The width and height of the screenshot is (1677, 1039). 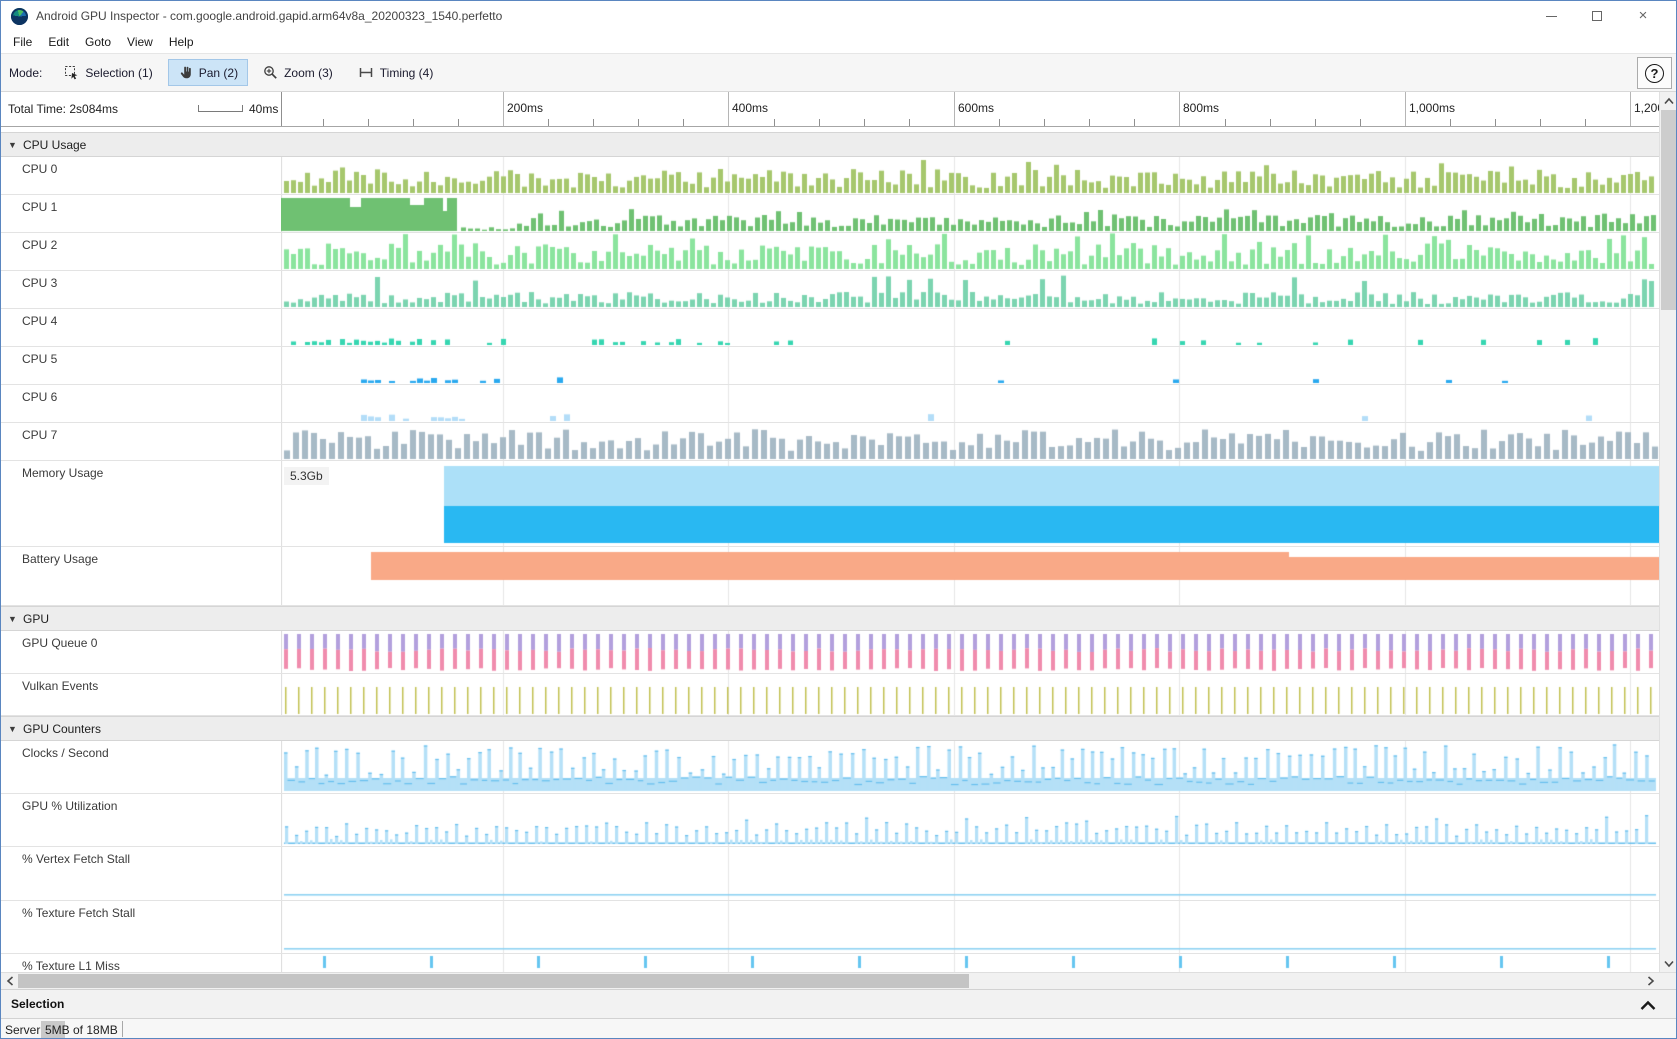 I want to click on track-row-cpu-4: CPU 4, so click(x=838, y=328).